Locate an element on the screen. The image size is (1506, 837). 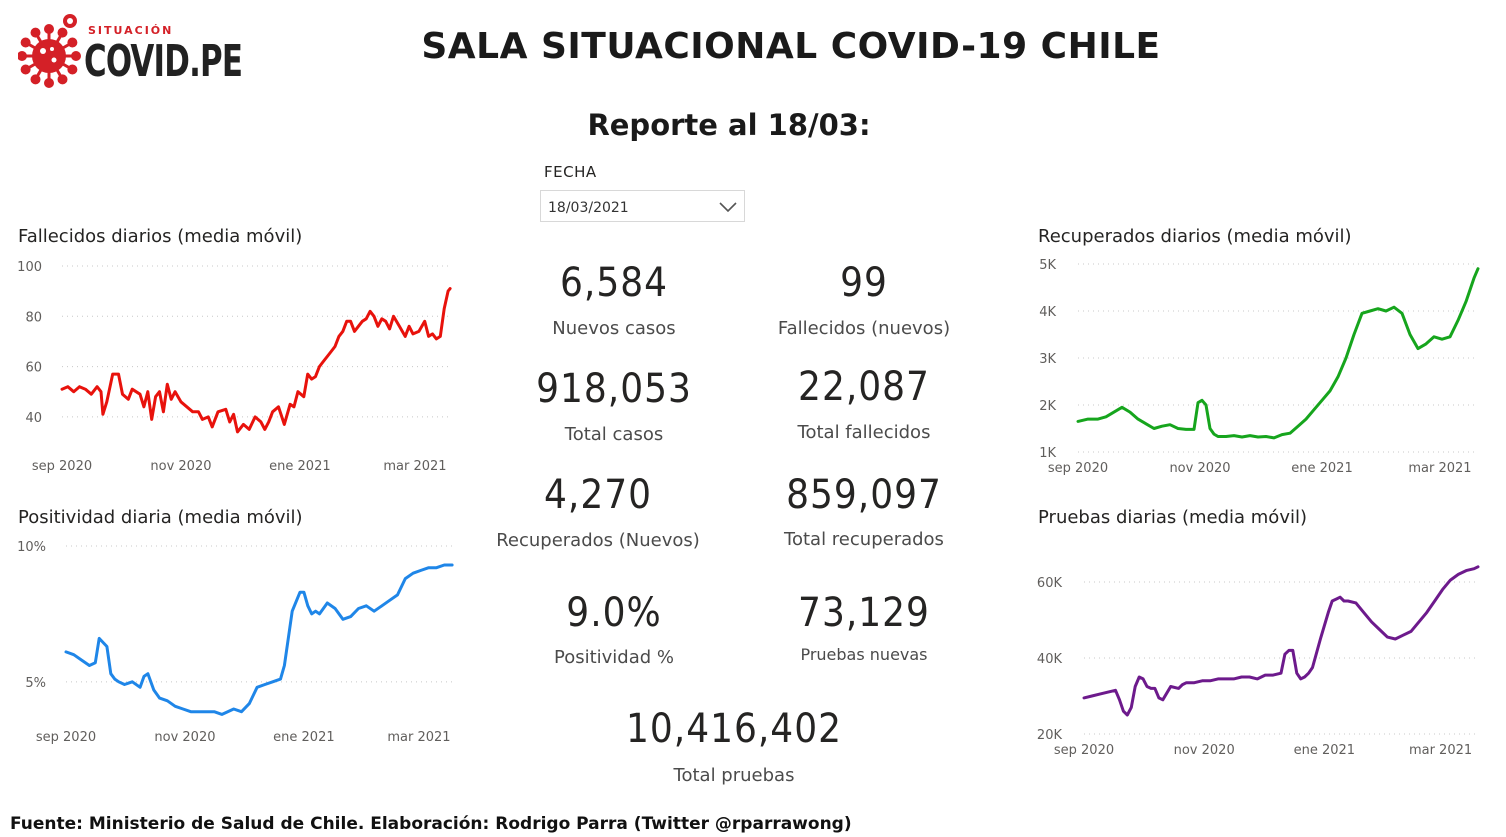
kpi-positividad-label: Positividad % is located at coordinates (614, 657).